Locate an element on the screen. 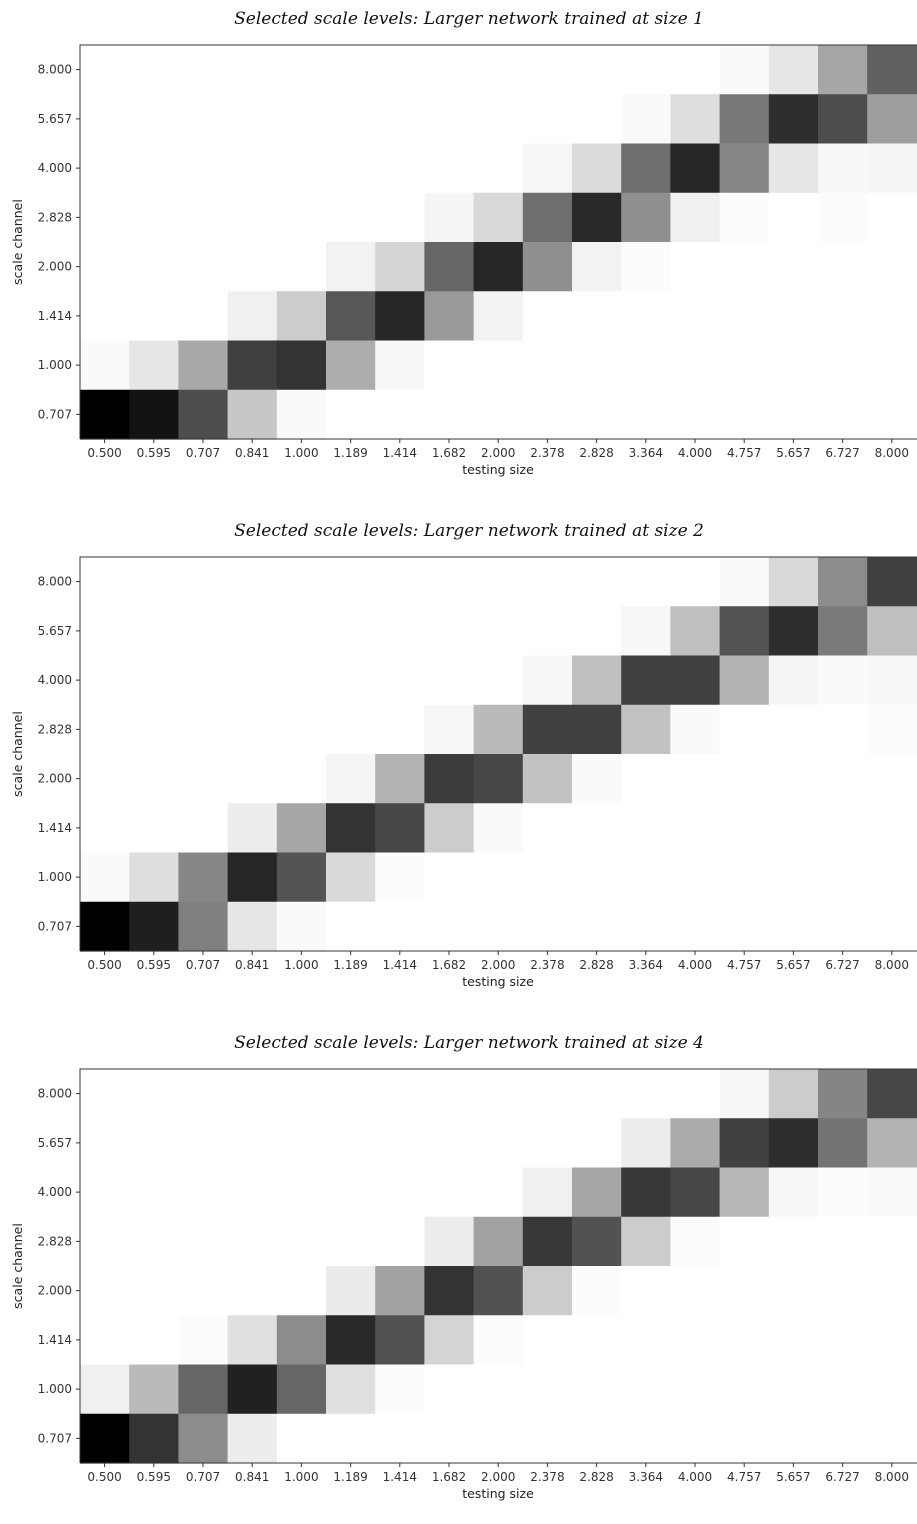 This screenshot has height=1524, width=917. y-tick-label: 8.000 is located at coordinates (55, 70).